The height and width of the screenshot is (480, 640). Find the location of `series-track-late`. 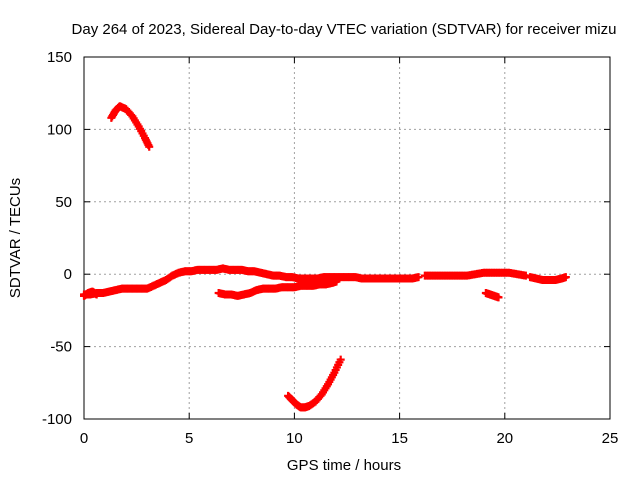

series-track-late is located at coordinates (475, 274).